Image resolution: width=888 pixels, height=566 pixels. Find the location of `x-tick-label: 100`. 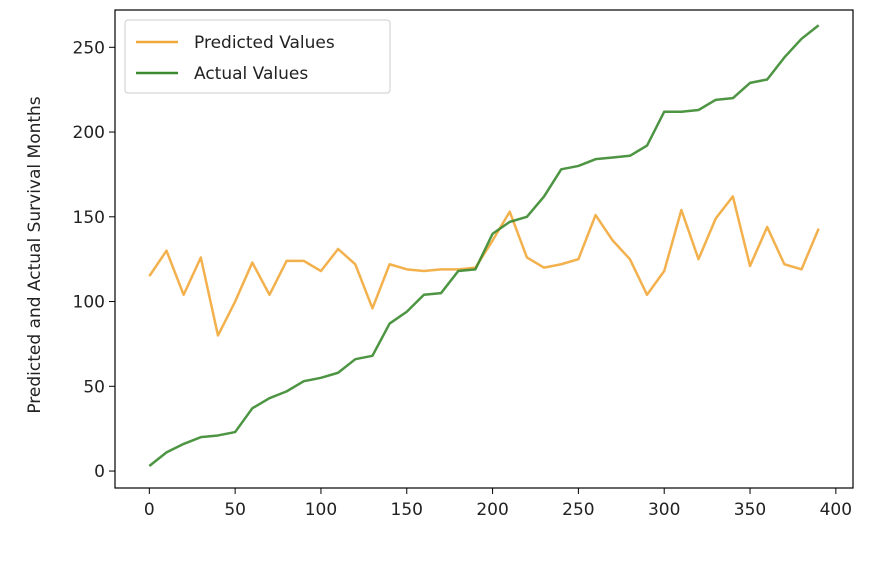

x-tick-label: 100 is located at coordinates (321, 510).